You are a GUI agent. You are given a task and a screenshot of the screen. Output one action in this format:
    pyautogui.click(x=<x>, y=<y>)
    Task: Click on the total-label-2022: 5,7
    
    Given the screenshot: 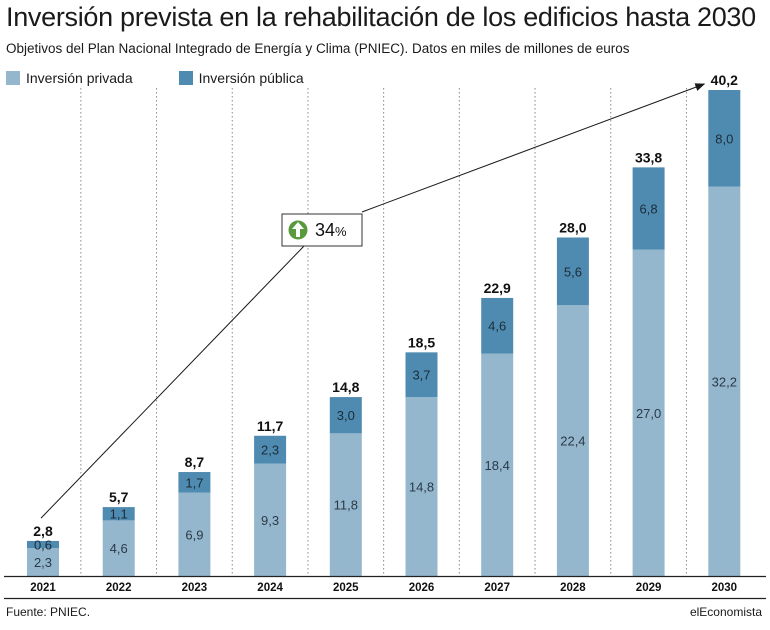 What is the action you would take?
    pyautogui.click(x=119, y=497)
    